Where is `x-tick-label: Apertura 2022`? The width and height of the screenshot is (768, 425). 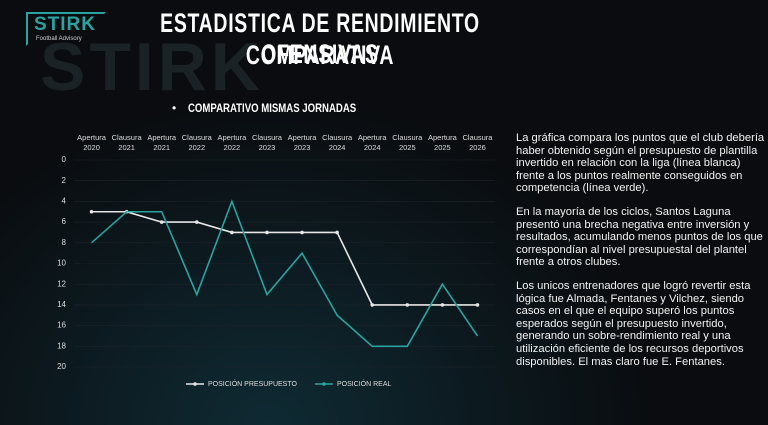 x-tick-label: Apertura 2022 is located at coordinates (232, 142).